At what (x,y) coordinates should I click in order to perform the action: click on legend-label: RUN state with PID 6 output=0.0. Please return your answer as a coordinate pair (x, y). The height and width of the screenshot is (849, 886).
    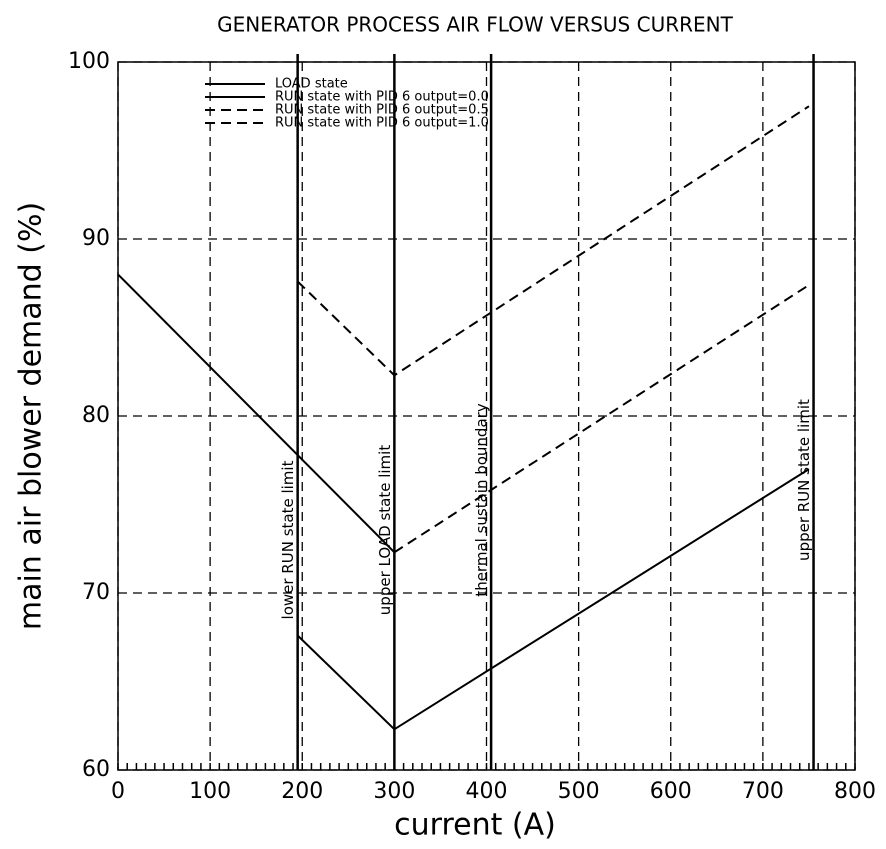
    Looking at the image, I should click on (382, 97).